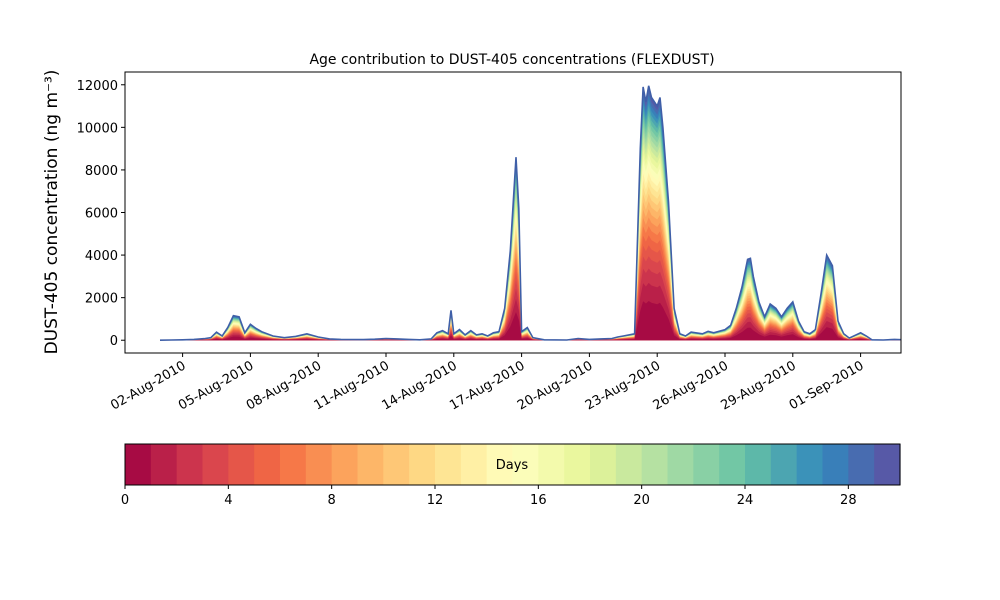  What do you see at coordinates (827, 385) in the screenshot?
I see `x-tick-label: 01-Sep-2010` at bounding box center [827, 385].